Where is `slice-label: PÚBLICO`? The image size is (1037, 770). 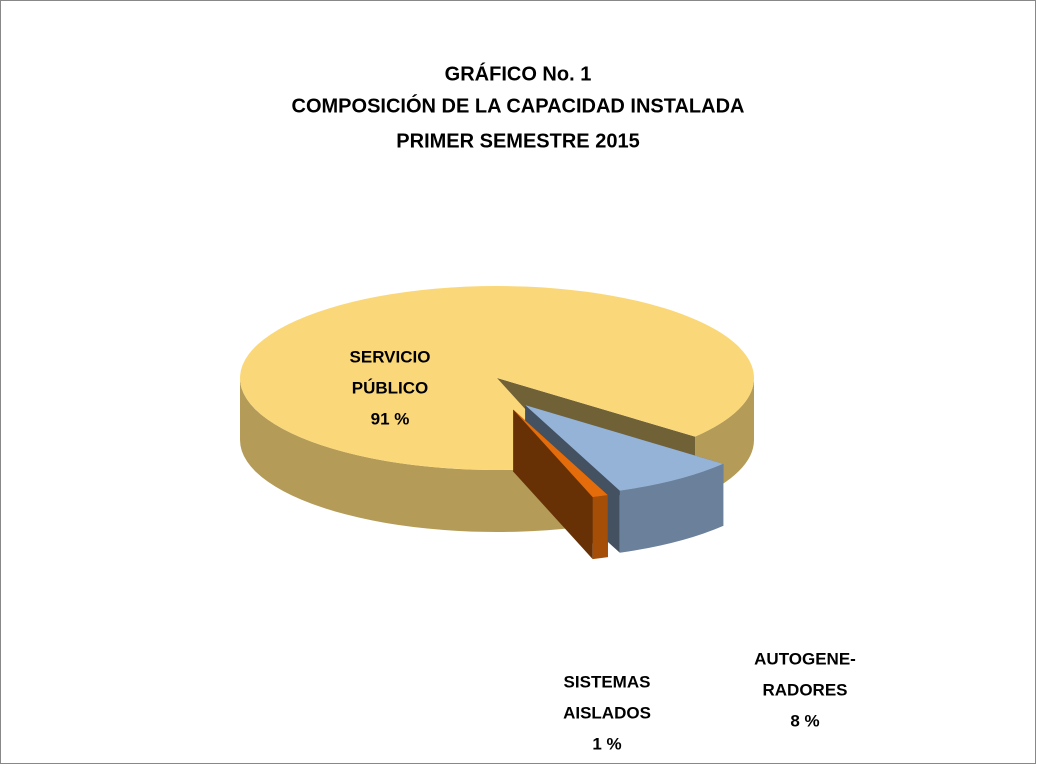 slice-label: PÚBLICO is located at coordinates (390, 387).